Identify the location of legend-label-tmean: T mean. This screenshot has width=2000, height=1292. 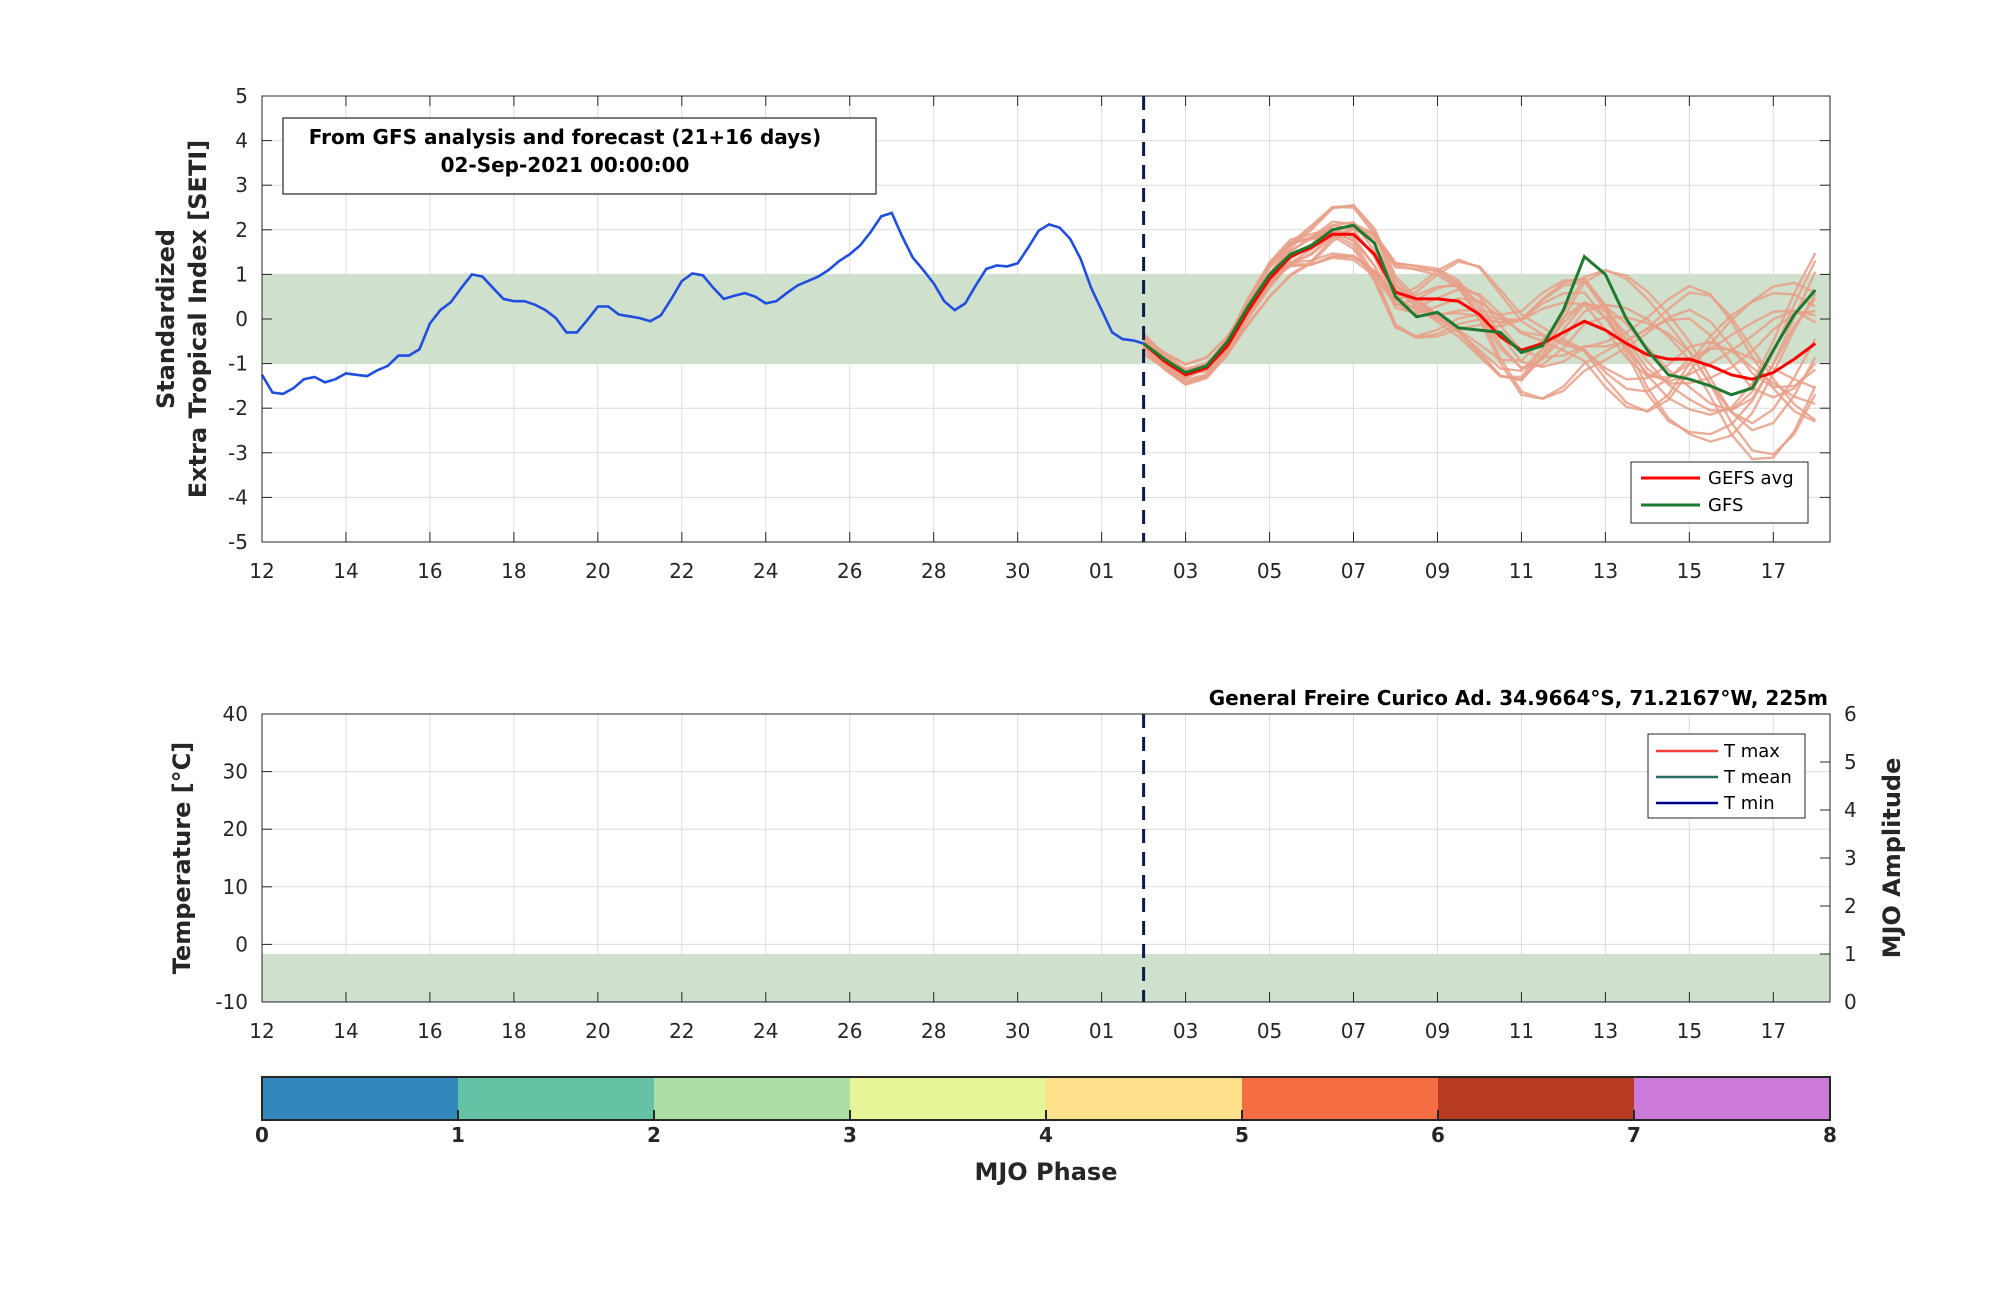
(1757, 777).